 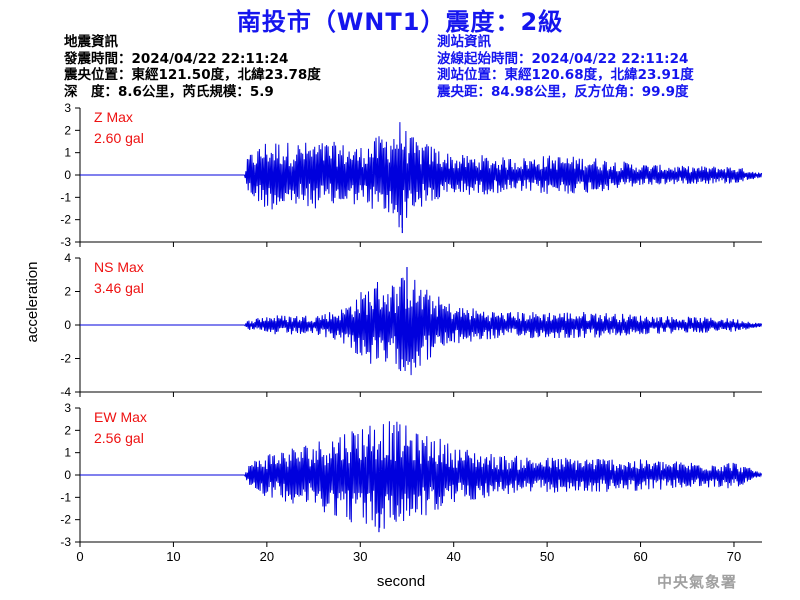 What do you see at coordinates (464, 42) in the screenshot?
I see `station-info-heading: 測站資訊` at bounding box center [464, 42].